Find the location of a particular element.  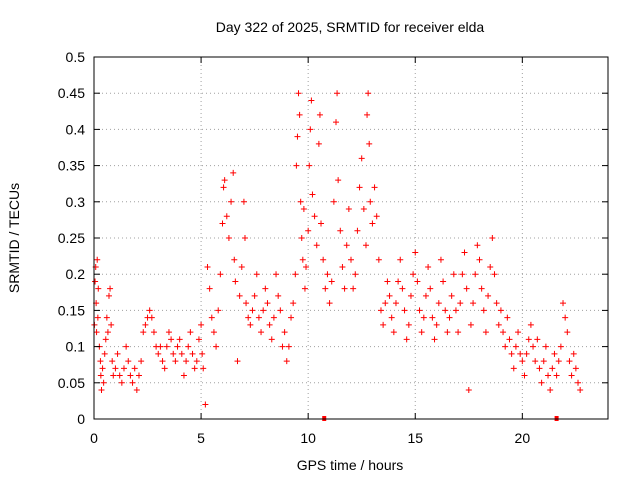

x-axis-label: GPS time / hours is located at coordinates (350, 465).